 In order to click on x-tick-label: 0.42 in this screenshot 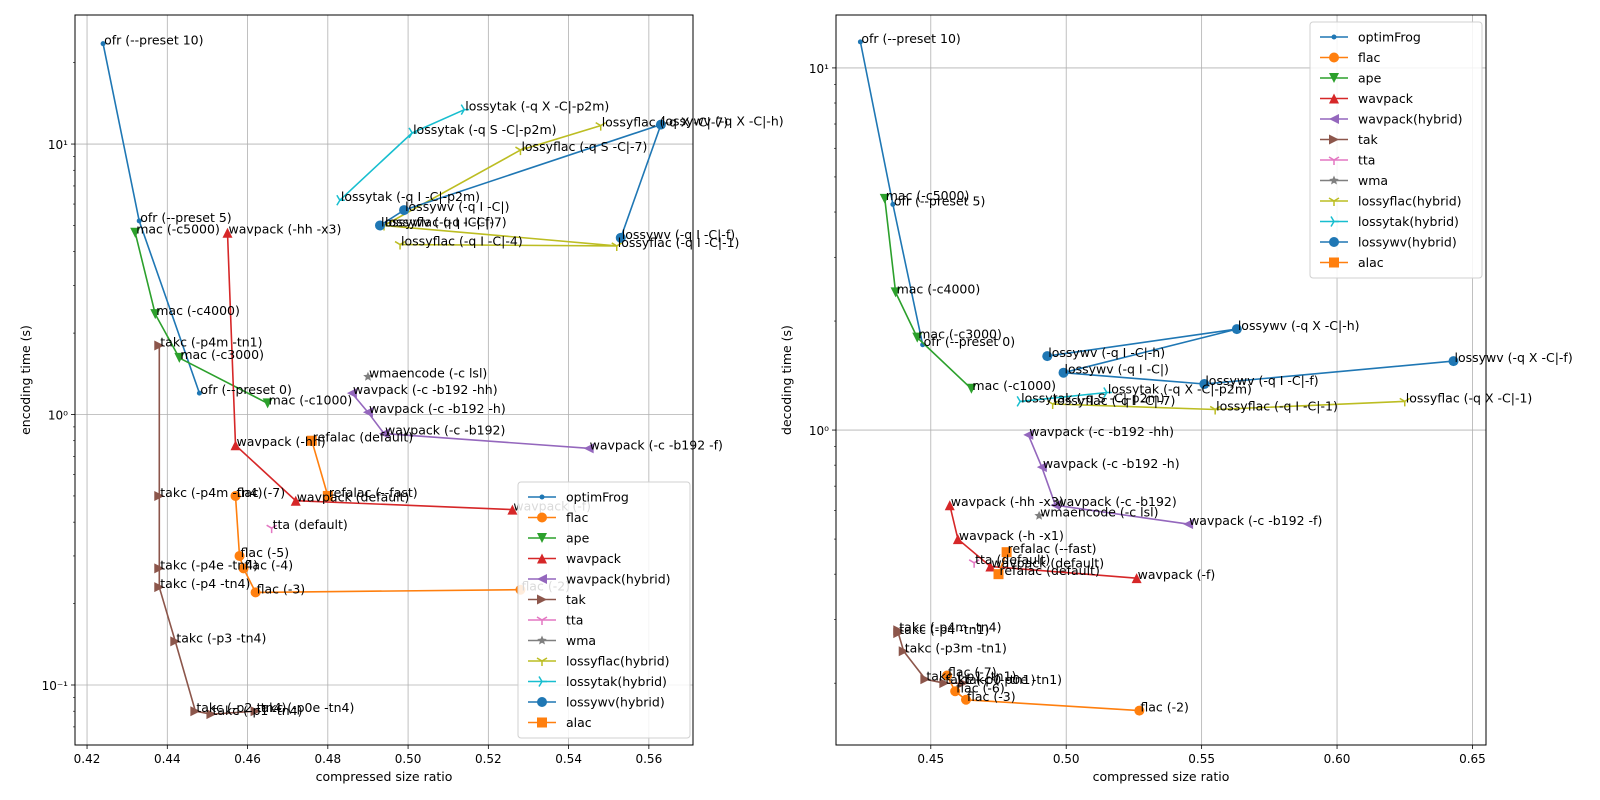, I will do `click(87, 759)`.